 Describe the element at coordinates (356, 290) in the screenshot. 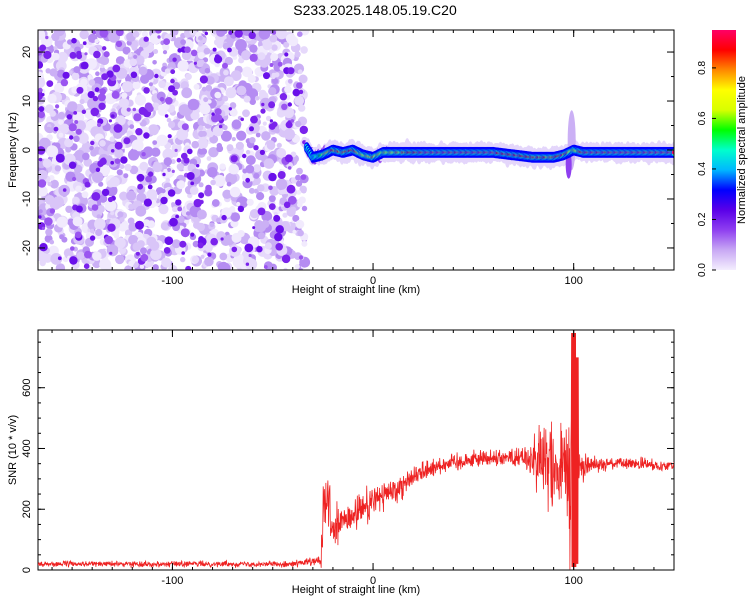

I see `spectrogram-x-axis-label: Height of straight line (km)` at that location.